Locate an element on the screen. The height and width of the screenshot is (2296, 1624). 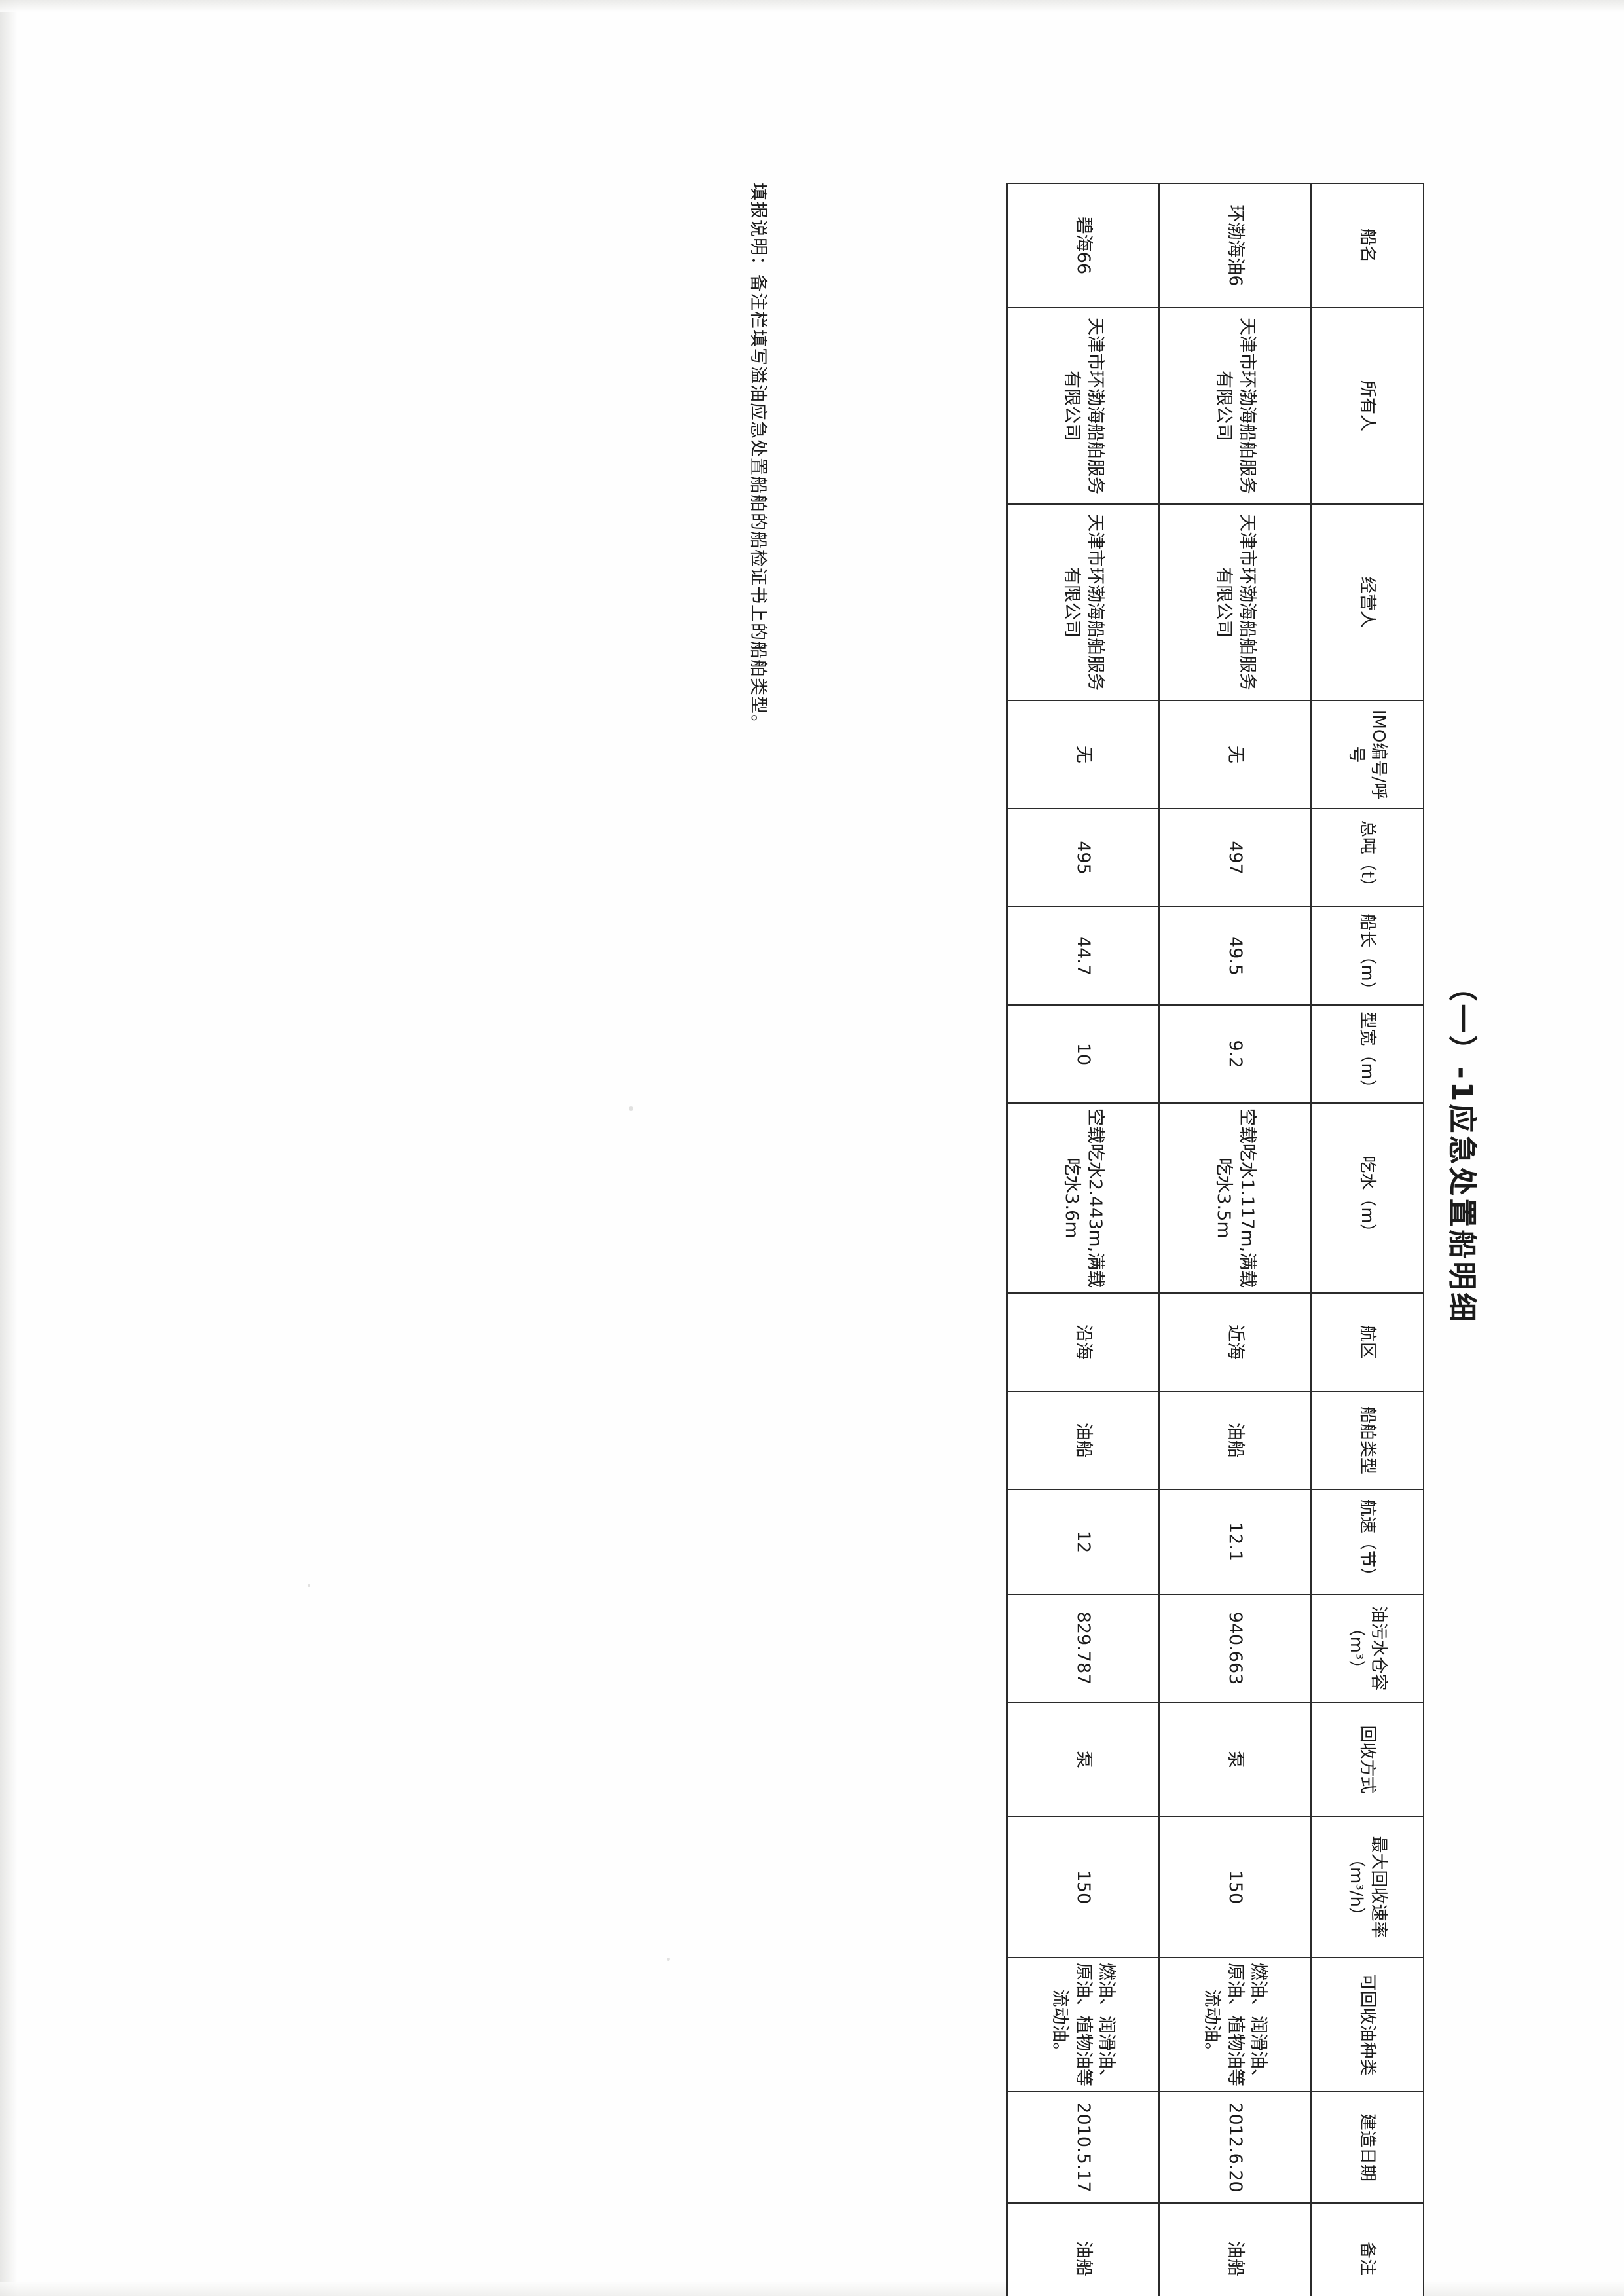
cell-speed: 12.1 is located at coordinates (1235, 1541).